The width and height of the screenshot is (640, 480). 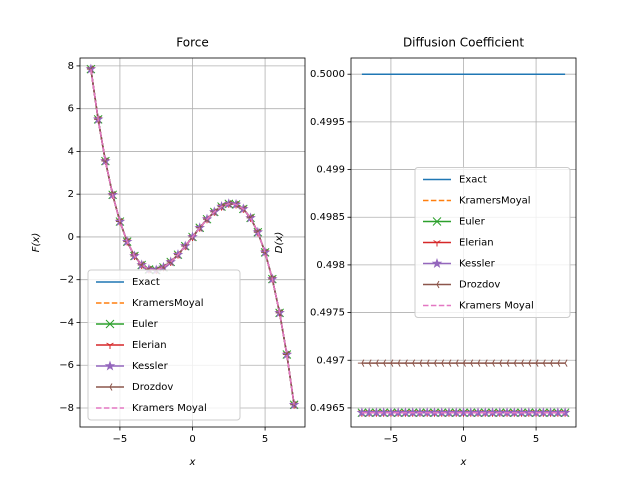 What do you see at coordinates (330, 360) in the screenshot?
I see `y-tick-label: 0.497` at bounding box center [330, 360].